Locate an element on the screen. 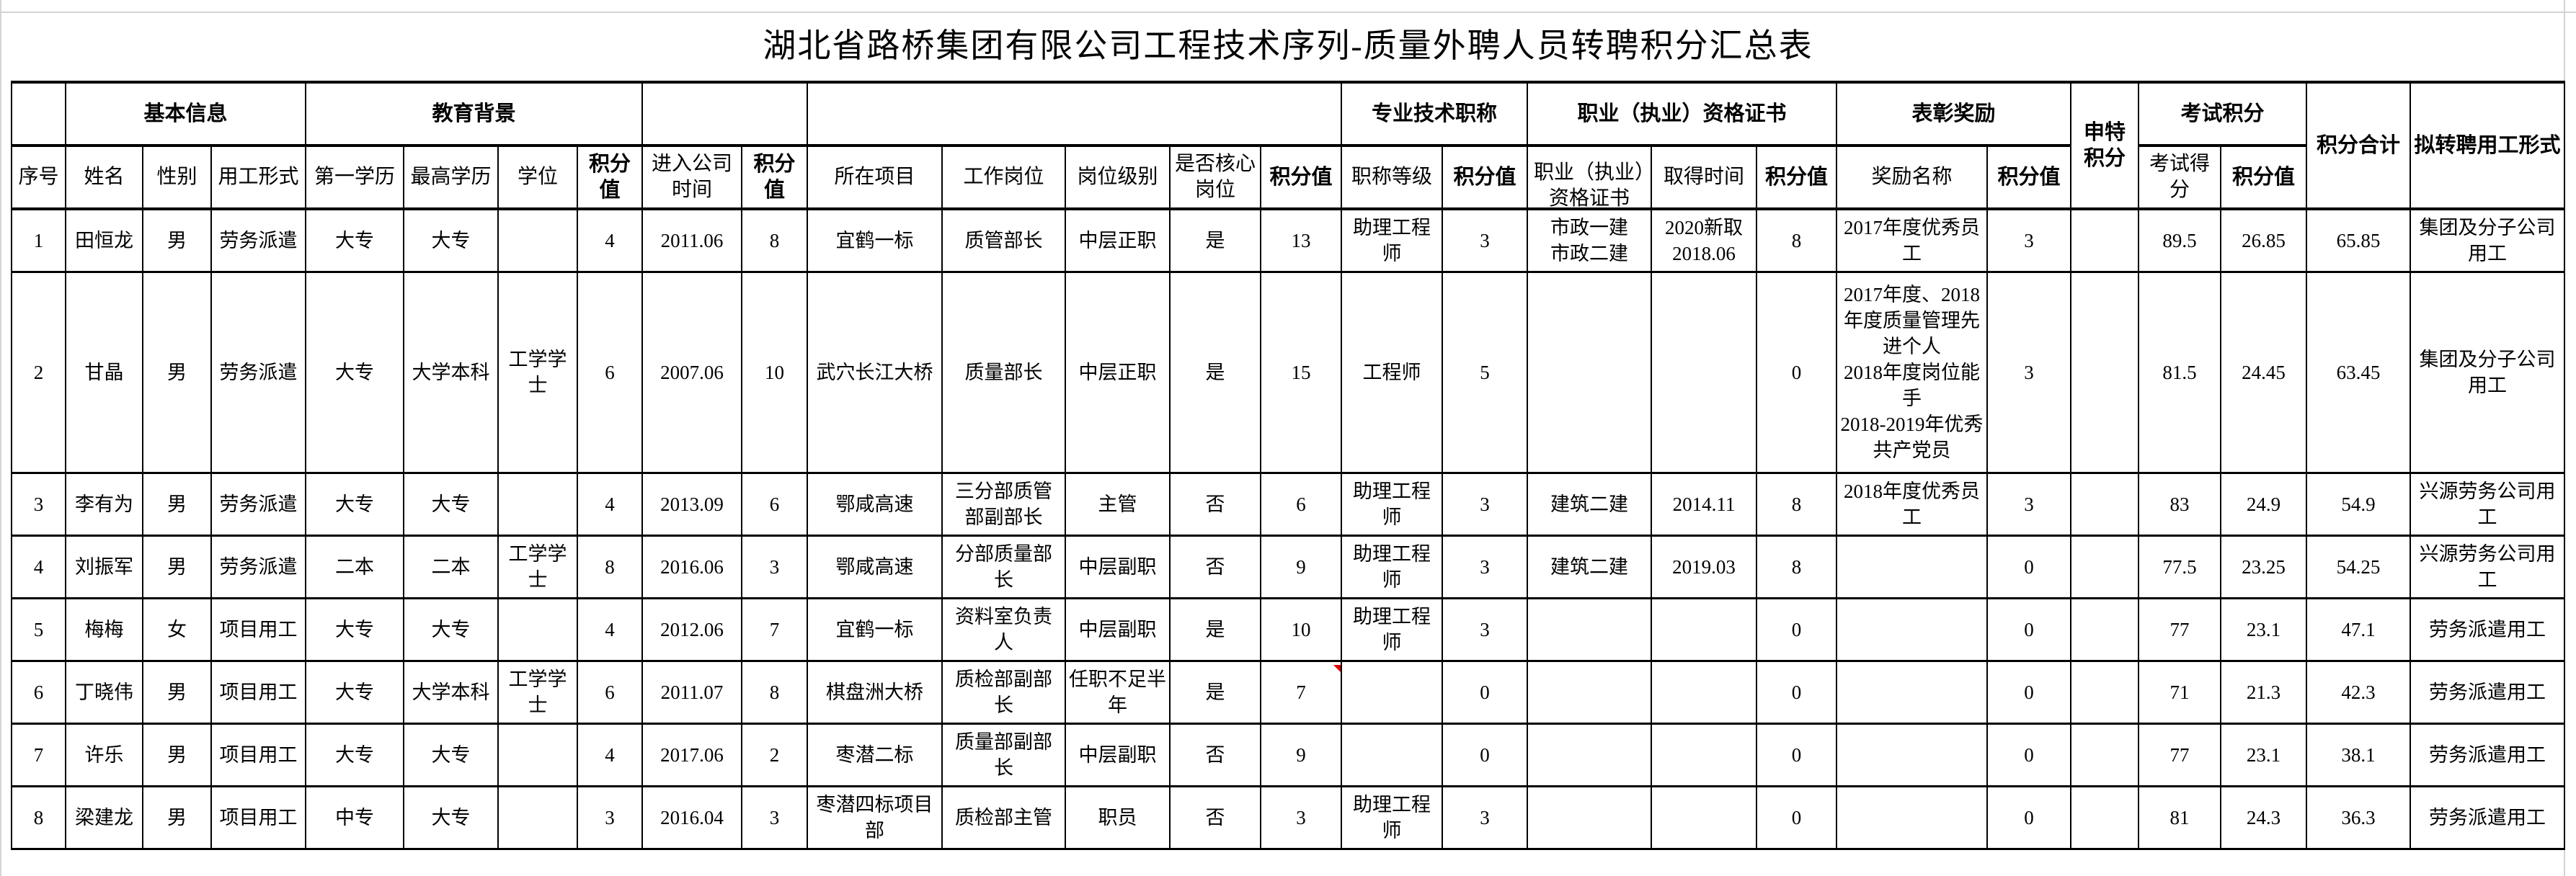 This screenshot has width=2576, height=876. header-blank is located at coordinates (724, 114).